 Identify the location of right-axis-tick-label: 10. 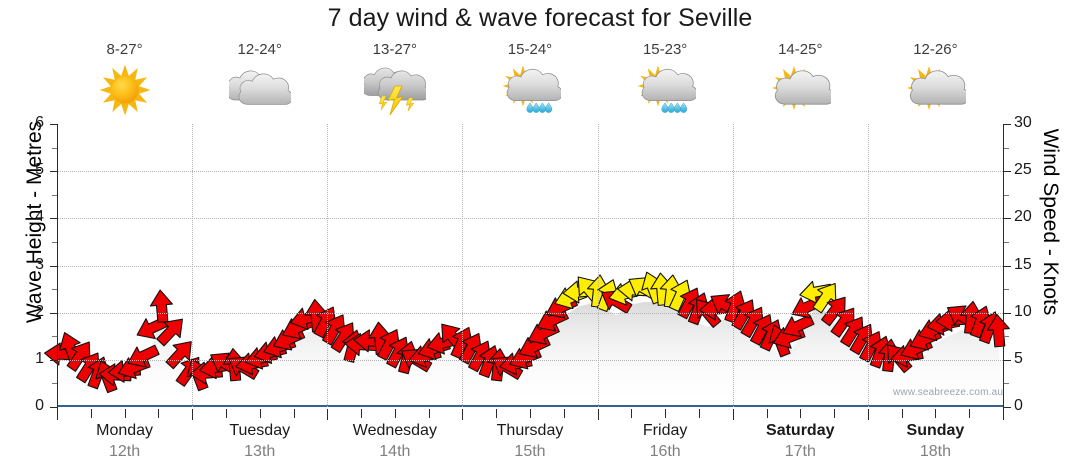
(1023, 311).